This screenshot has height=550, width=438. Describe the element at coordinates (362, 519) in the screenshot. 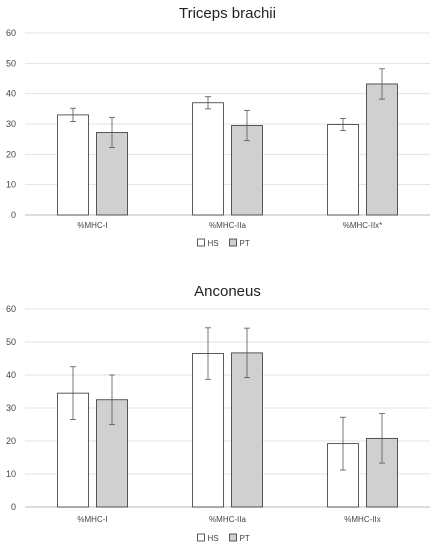

I see `x-category-label: %MHC-IIx` at that location.